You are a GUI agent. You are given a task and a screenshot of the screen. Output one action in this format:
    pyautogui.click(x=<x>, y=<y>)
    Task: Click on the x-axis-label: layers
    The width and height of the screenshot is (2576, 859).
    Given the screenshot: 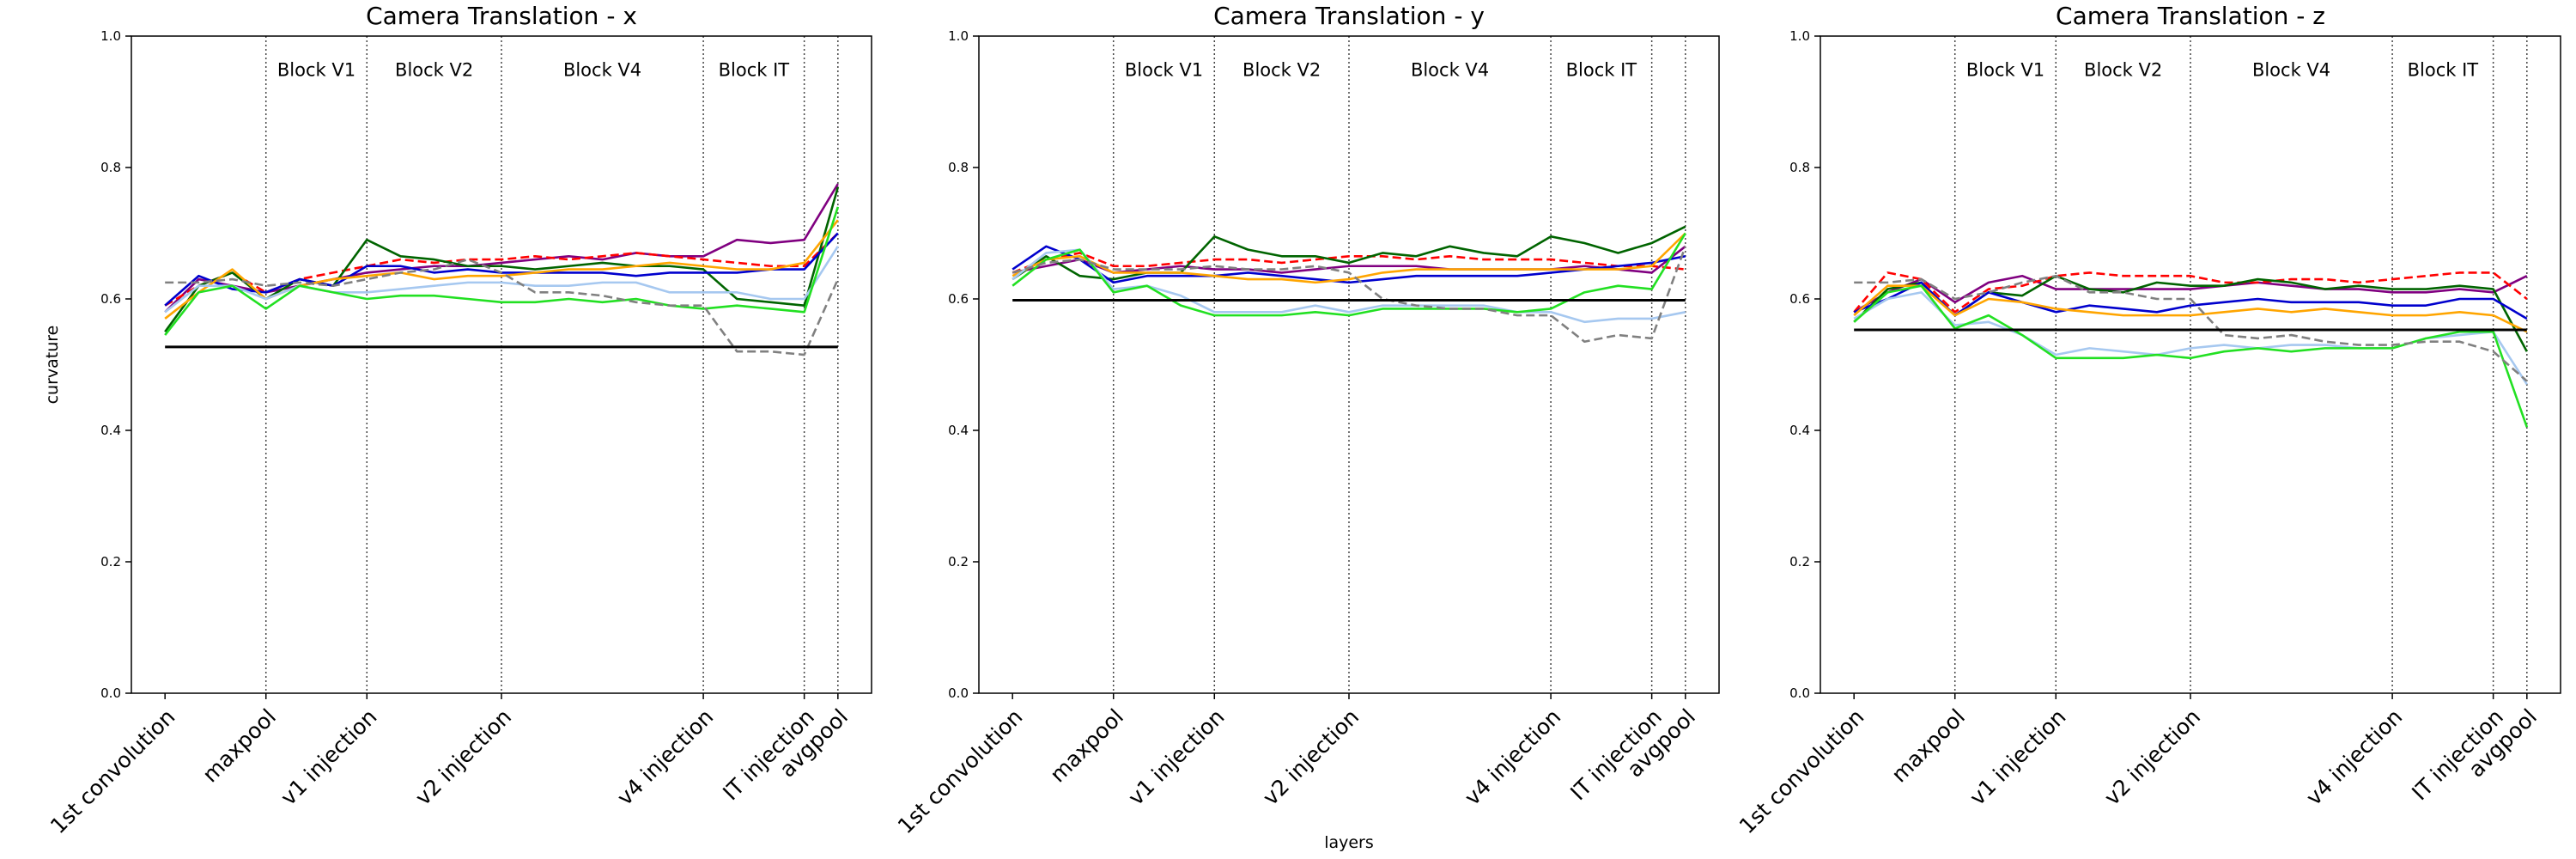 What is the action you would take?
    pyautogui.click(x=1349, y=842)
    